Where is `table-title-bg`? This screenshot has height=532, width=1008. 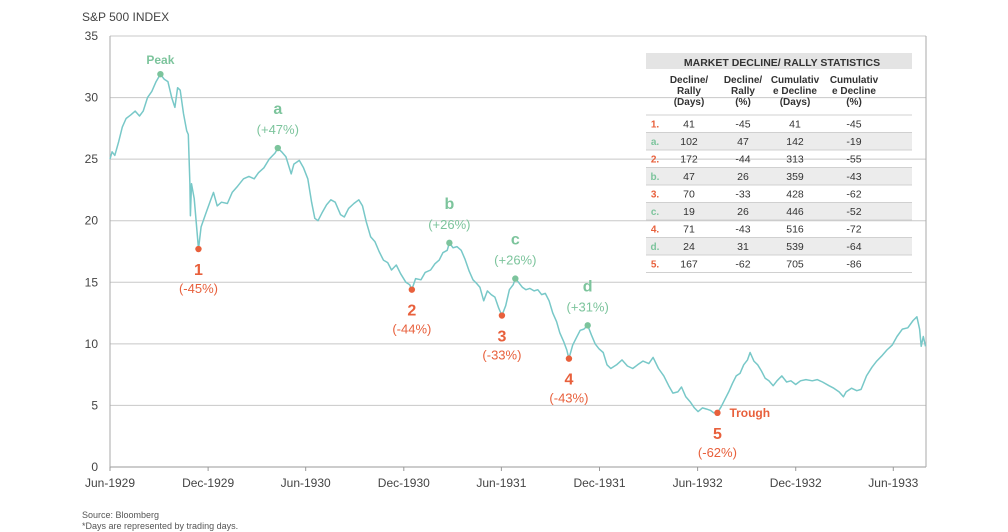 table-title-bg is located at coordinates (779, 61).